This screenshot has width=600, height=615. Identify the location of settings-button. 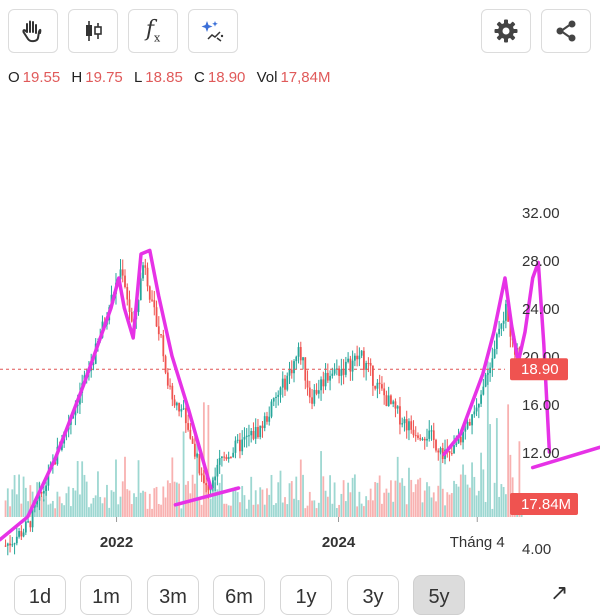
(506, 31).